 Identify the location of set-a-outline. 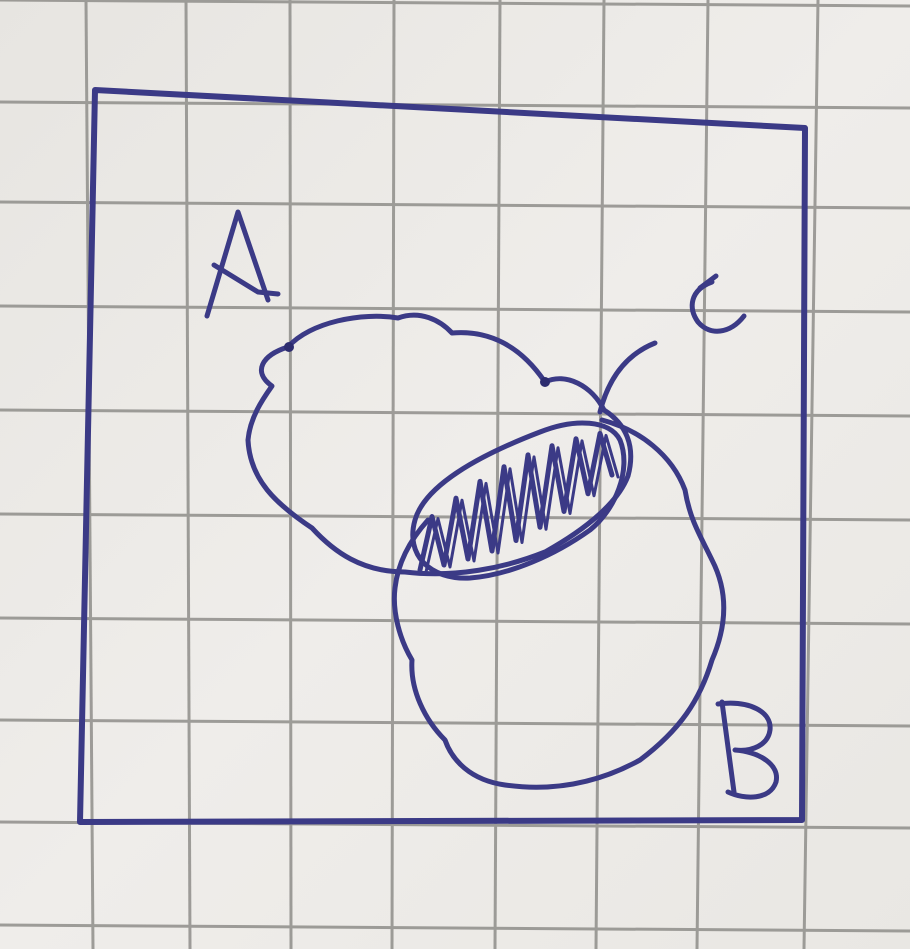
(439, 444).